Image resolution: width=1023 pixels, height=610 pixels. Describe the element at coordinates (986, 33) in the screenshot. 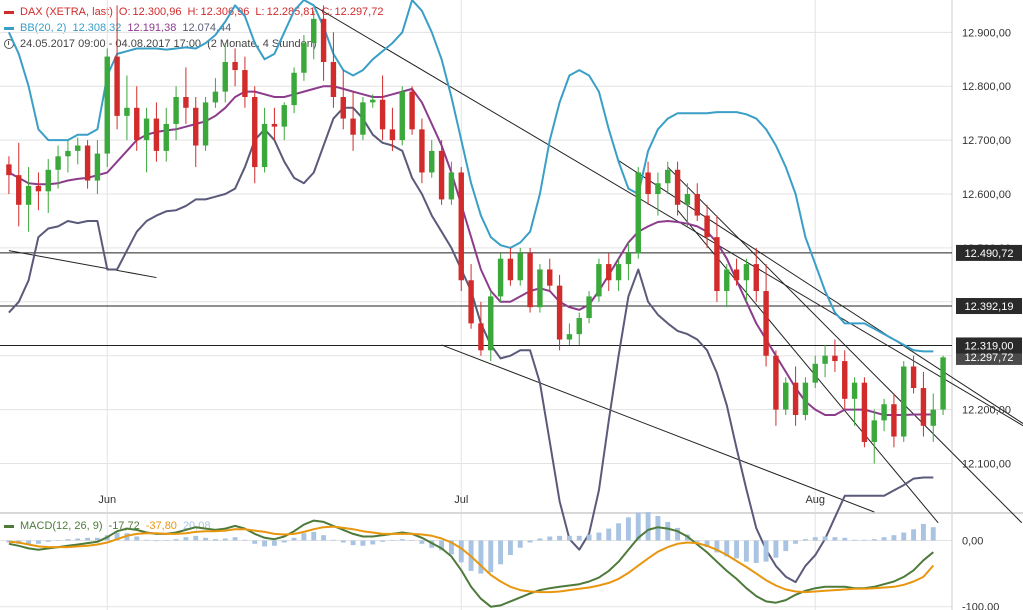

I see `price-tick-label: 12.900,00` at that location.